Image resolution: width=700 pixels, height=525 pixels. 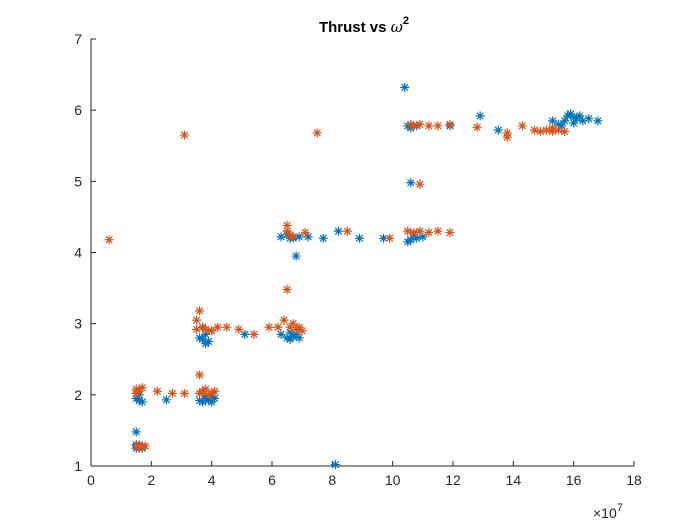 What do you see at coordinates (272, 480) in the screenshot?
I see `x-tick-label: 6` at bounding box center [272, 480].